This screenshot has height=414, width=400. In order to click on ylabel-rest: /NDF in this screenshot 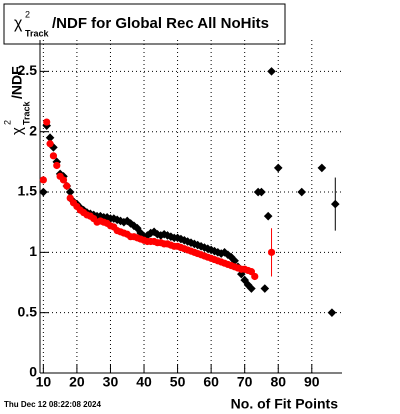, I will do `click(17, 82)`.